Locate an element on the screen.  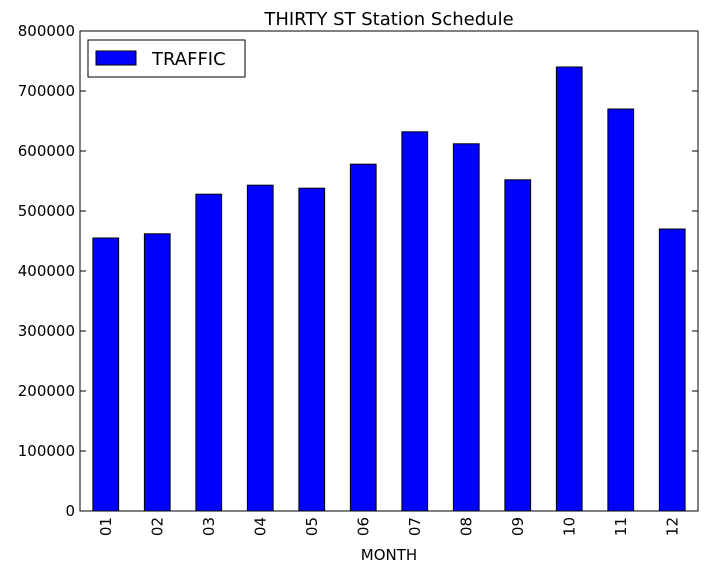
y-tick-label: 300000 is located at coordinates (46, 331).